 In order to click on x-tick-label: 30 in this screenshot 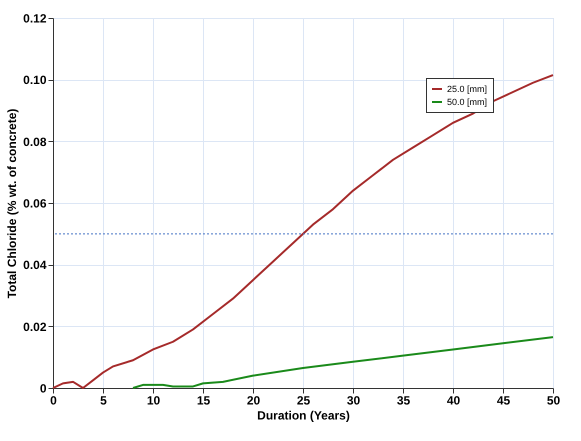, I will do `click(353, 401)`.